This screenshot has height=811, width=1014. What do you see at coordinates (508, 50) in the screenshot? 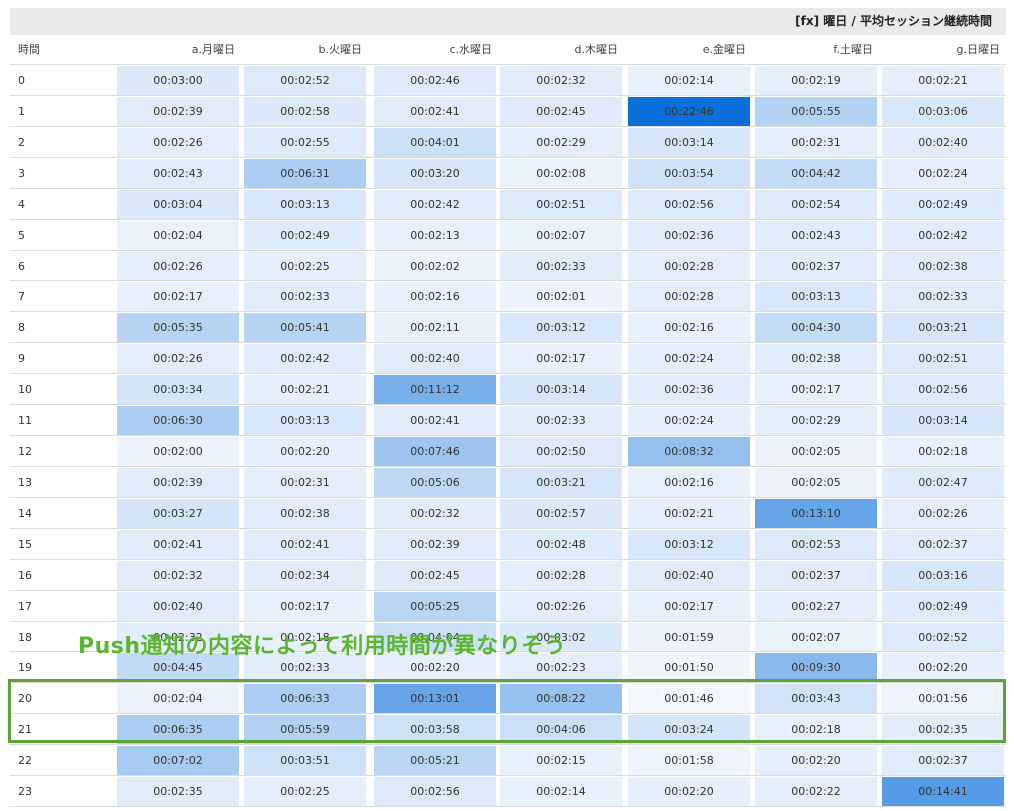
I see `header-row: 時間 a.月曜日 b.火曜日 c.水曜日 d.木曜日 e.金曜日 f.土曜日 g.日曜日` at bounding box center [508, 50].